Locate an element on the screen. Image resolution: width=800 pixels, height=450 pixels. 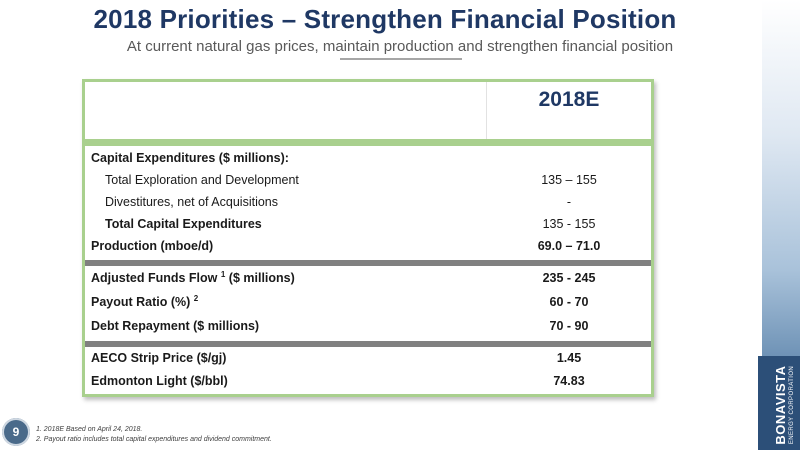
row-label: Debt Repayment ($ millions) is located at coordinates (175, 326).